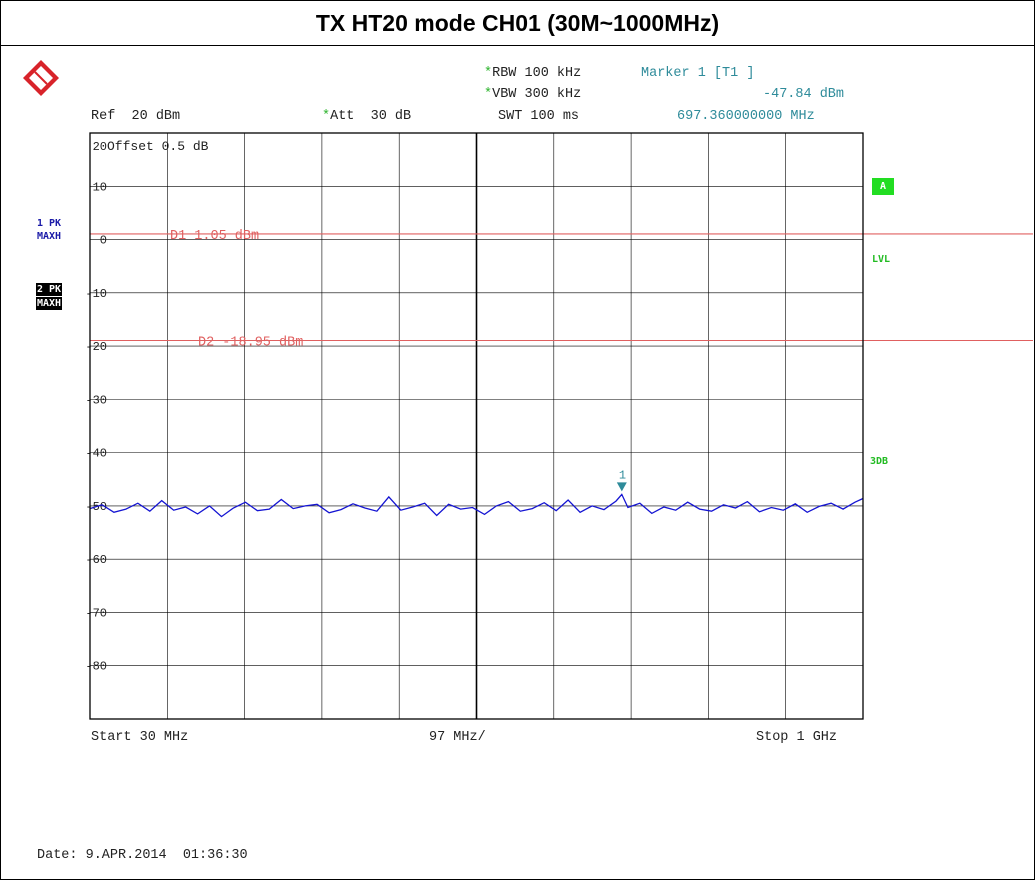 The height and width of the screenshot is (880, 1035). I want to click on marker-triangle, so click(621, 487).